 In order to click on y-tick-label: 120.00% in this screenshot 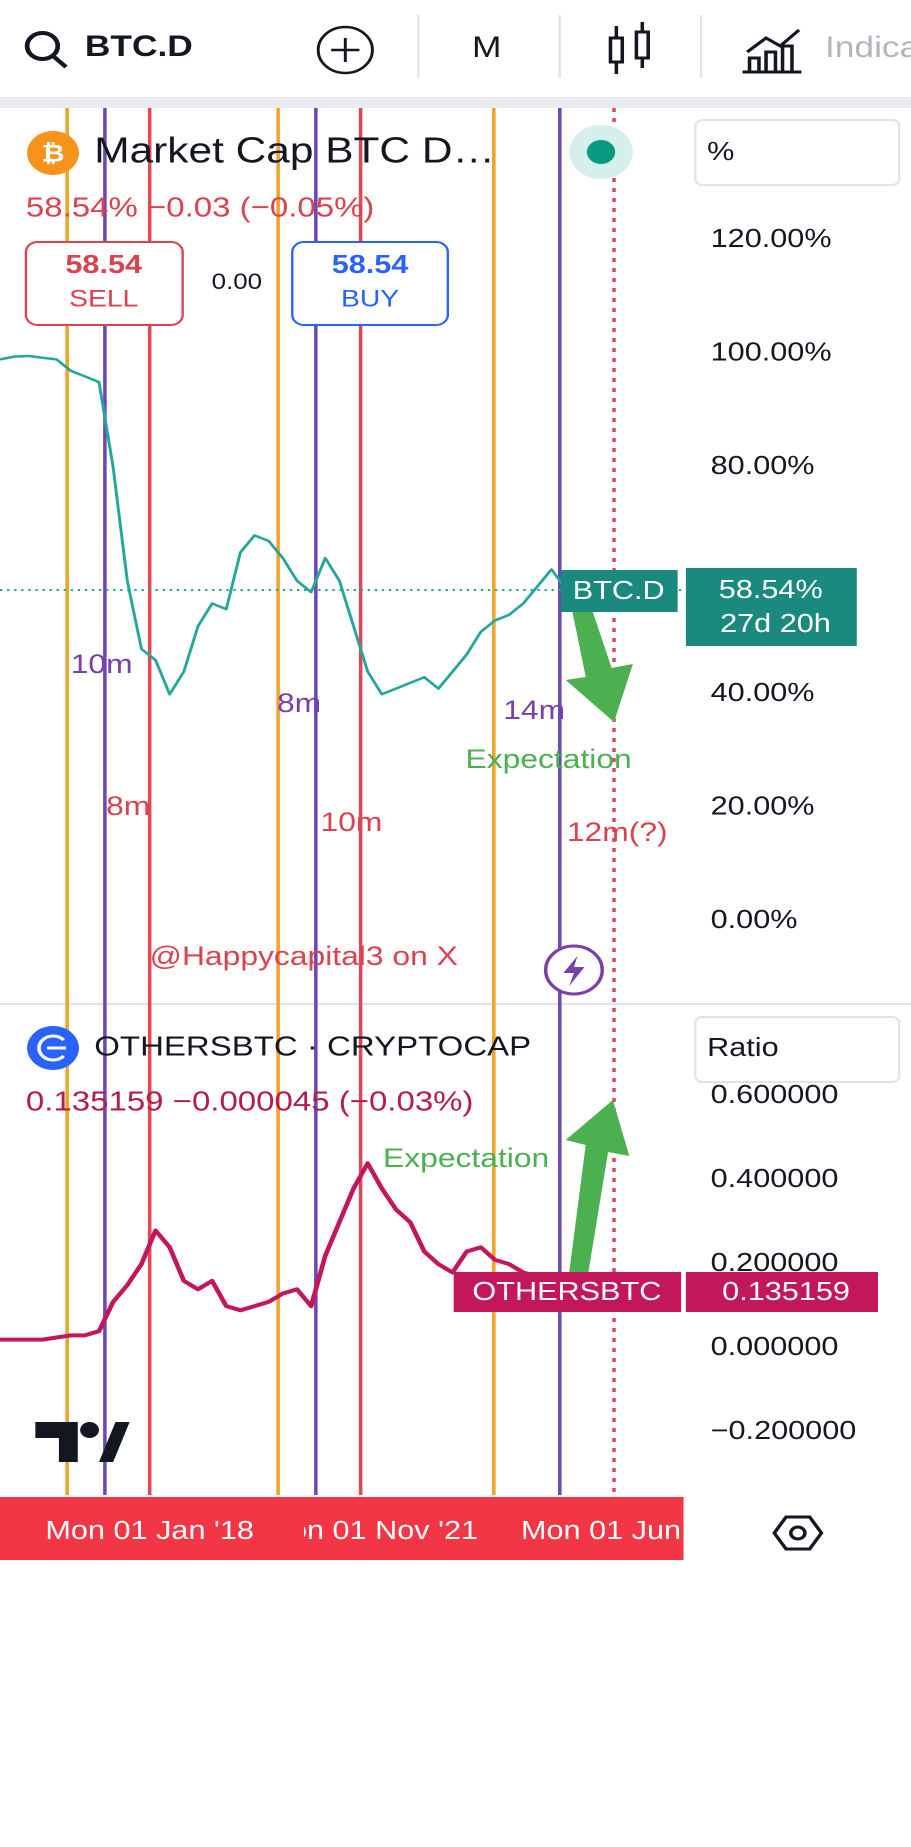, I will do `click(771, 238)`.